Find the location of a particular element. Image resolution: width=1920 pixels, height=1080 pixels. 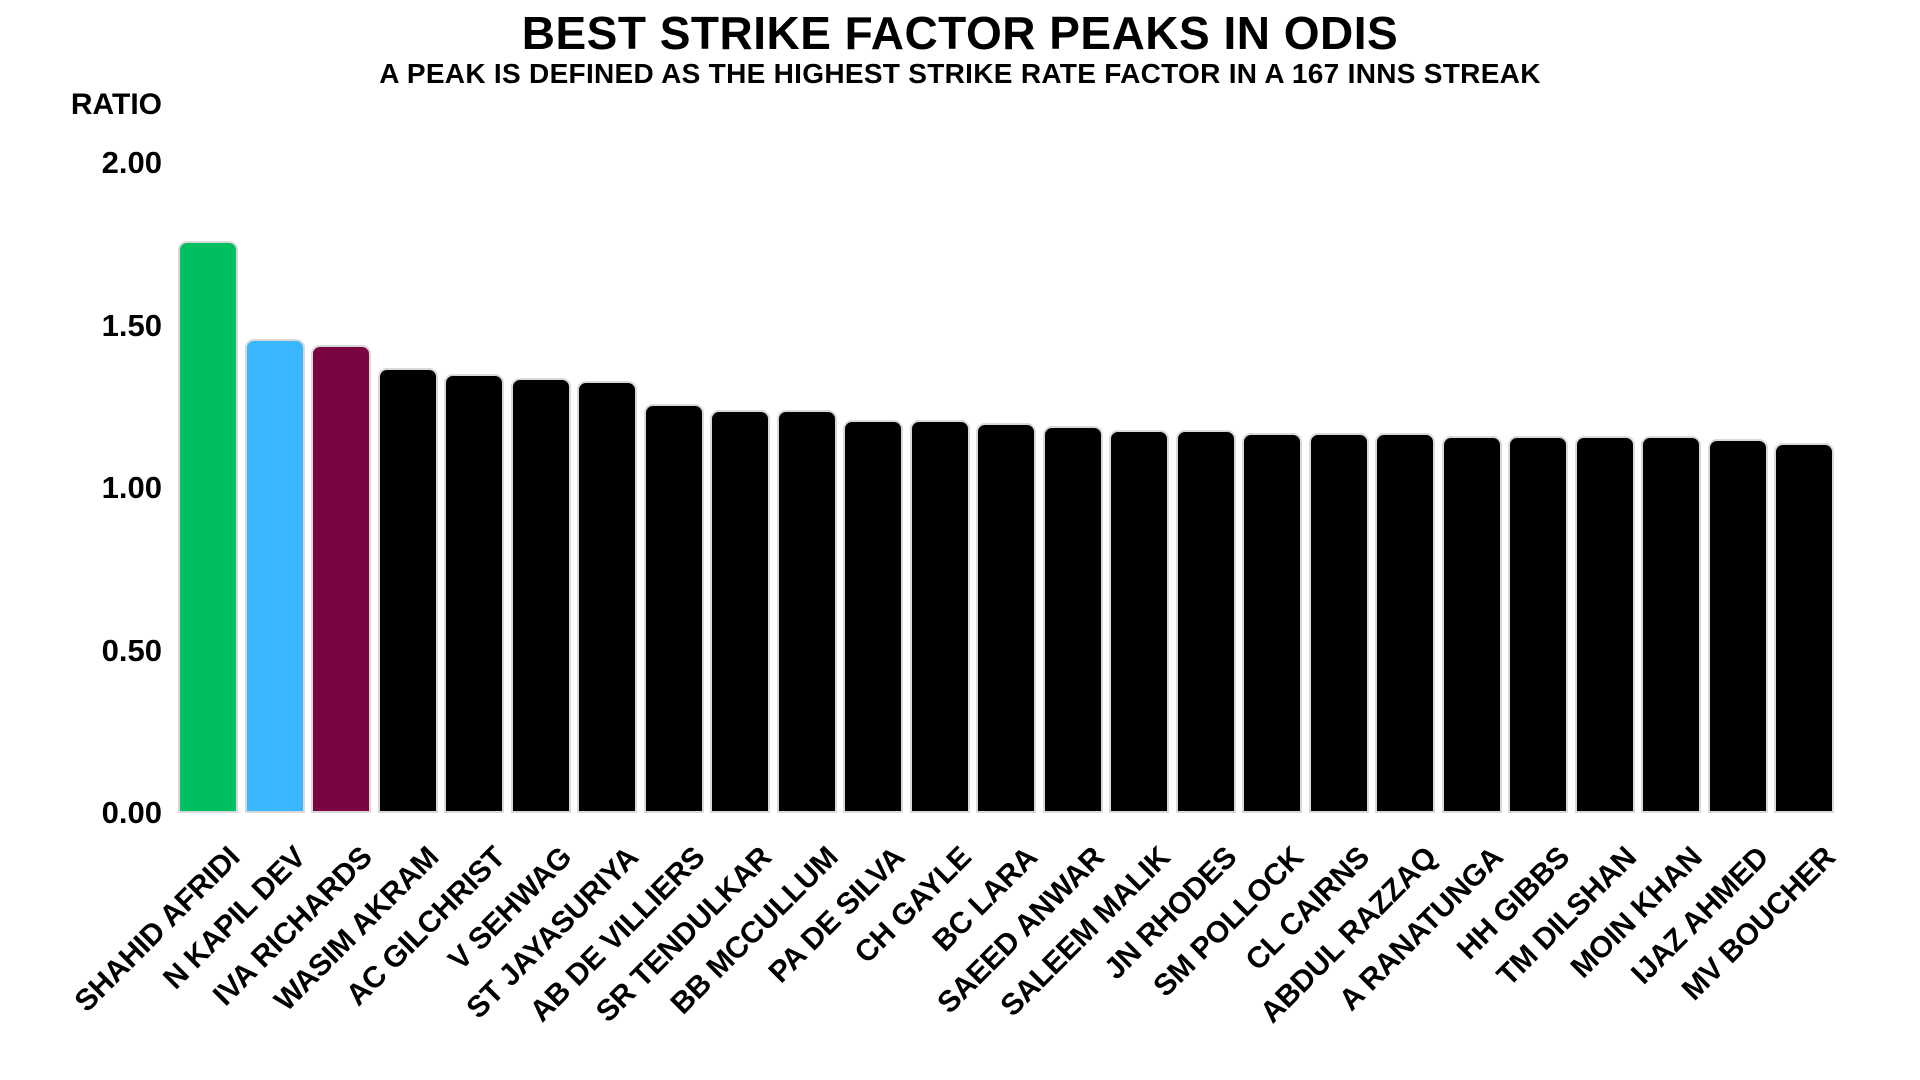

y-tick-label: 0.00 is located at coordinates (131, 812).